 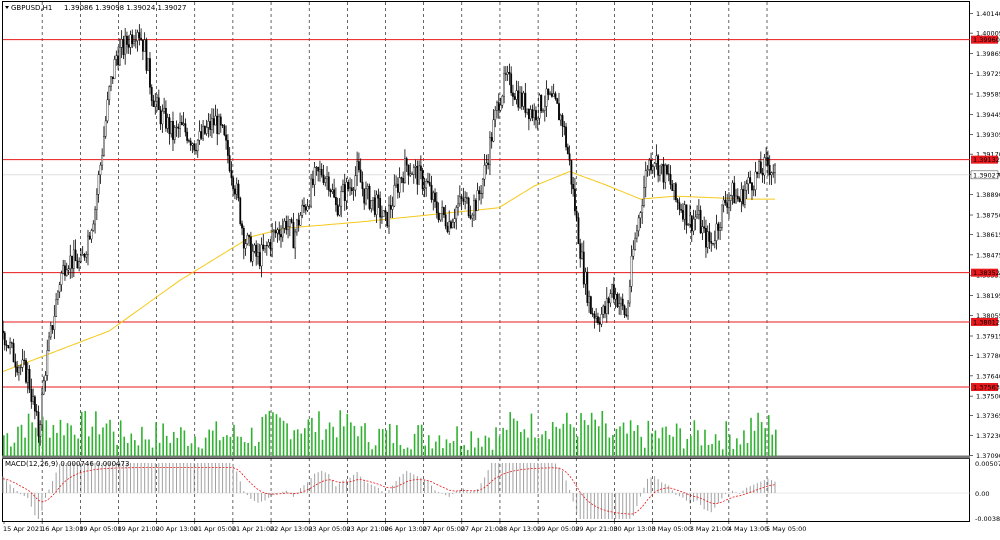 I want to click on price-tick-label: 1.37915, so click(x=988, y=337).